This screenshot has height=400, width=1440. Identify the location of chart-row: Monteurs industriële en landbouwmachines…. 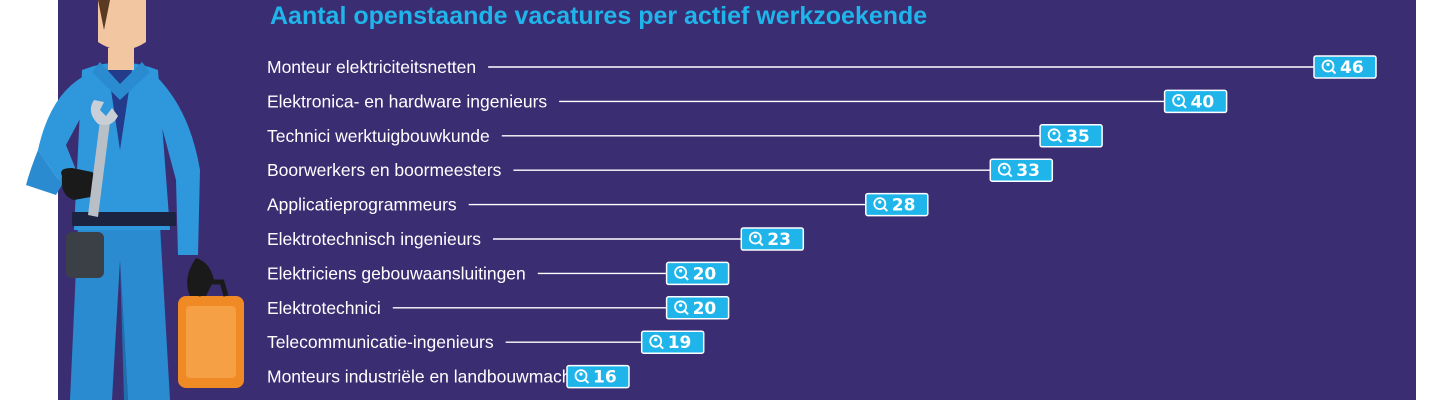
(448, 376).